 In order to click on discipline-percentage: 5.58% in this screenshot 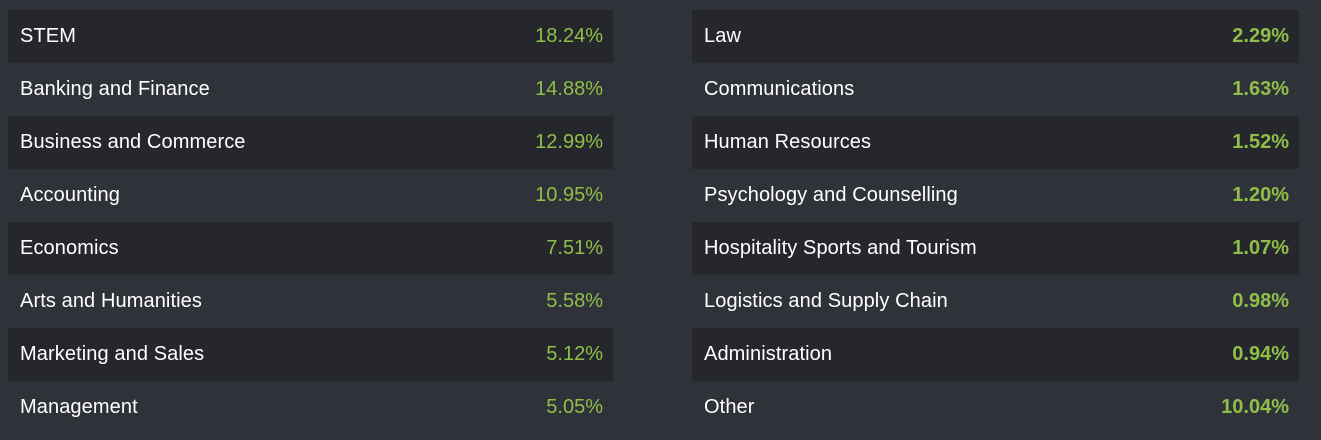, I will do `click(574, 301)`.